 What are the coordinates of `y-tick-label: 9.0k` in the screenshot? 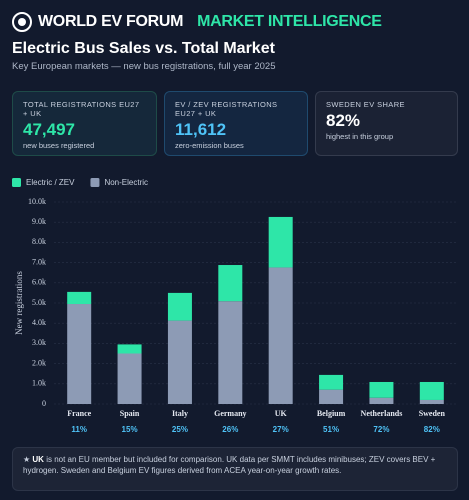 It's located at (39, 221).